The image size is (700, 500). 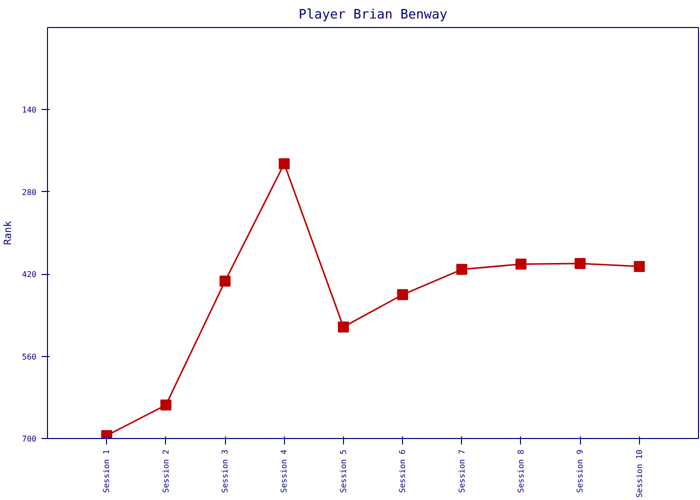 I want to click on y-axis-title: Rank, so click(x=8, y=233).